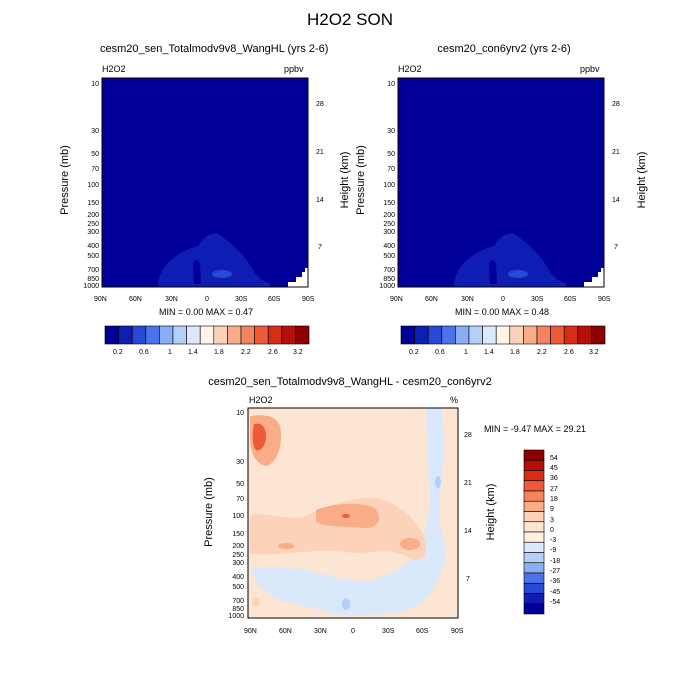 The image size is (700, 700). I want to click on panel2-xtick: 30S, so click(537, 299).